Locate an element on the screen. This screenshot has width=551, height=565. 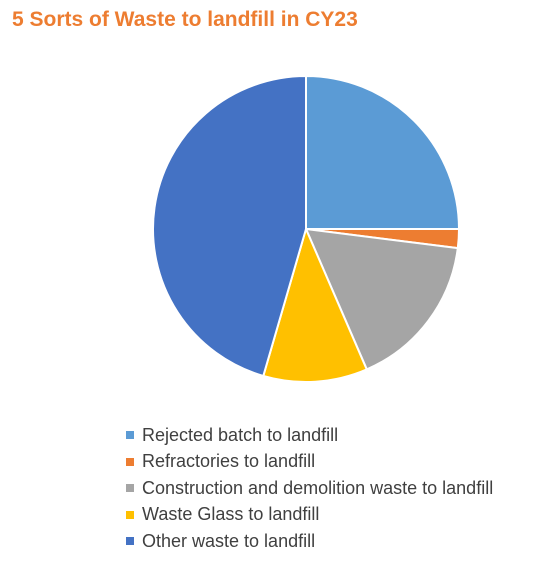
legend-item-3: Waste Glass to landfill is located at coordinates (309, 515).